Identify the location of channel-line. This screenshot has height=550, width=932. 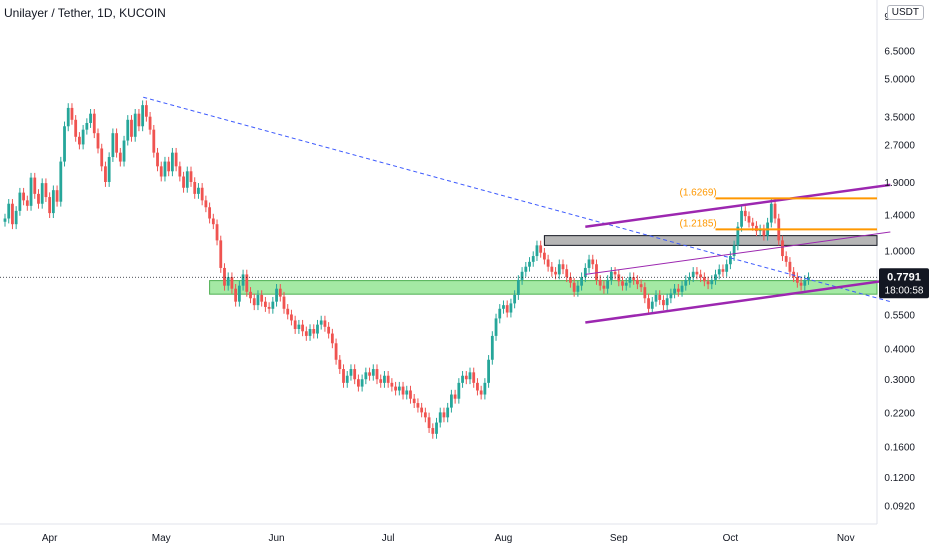
(738, 205).